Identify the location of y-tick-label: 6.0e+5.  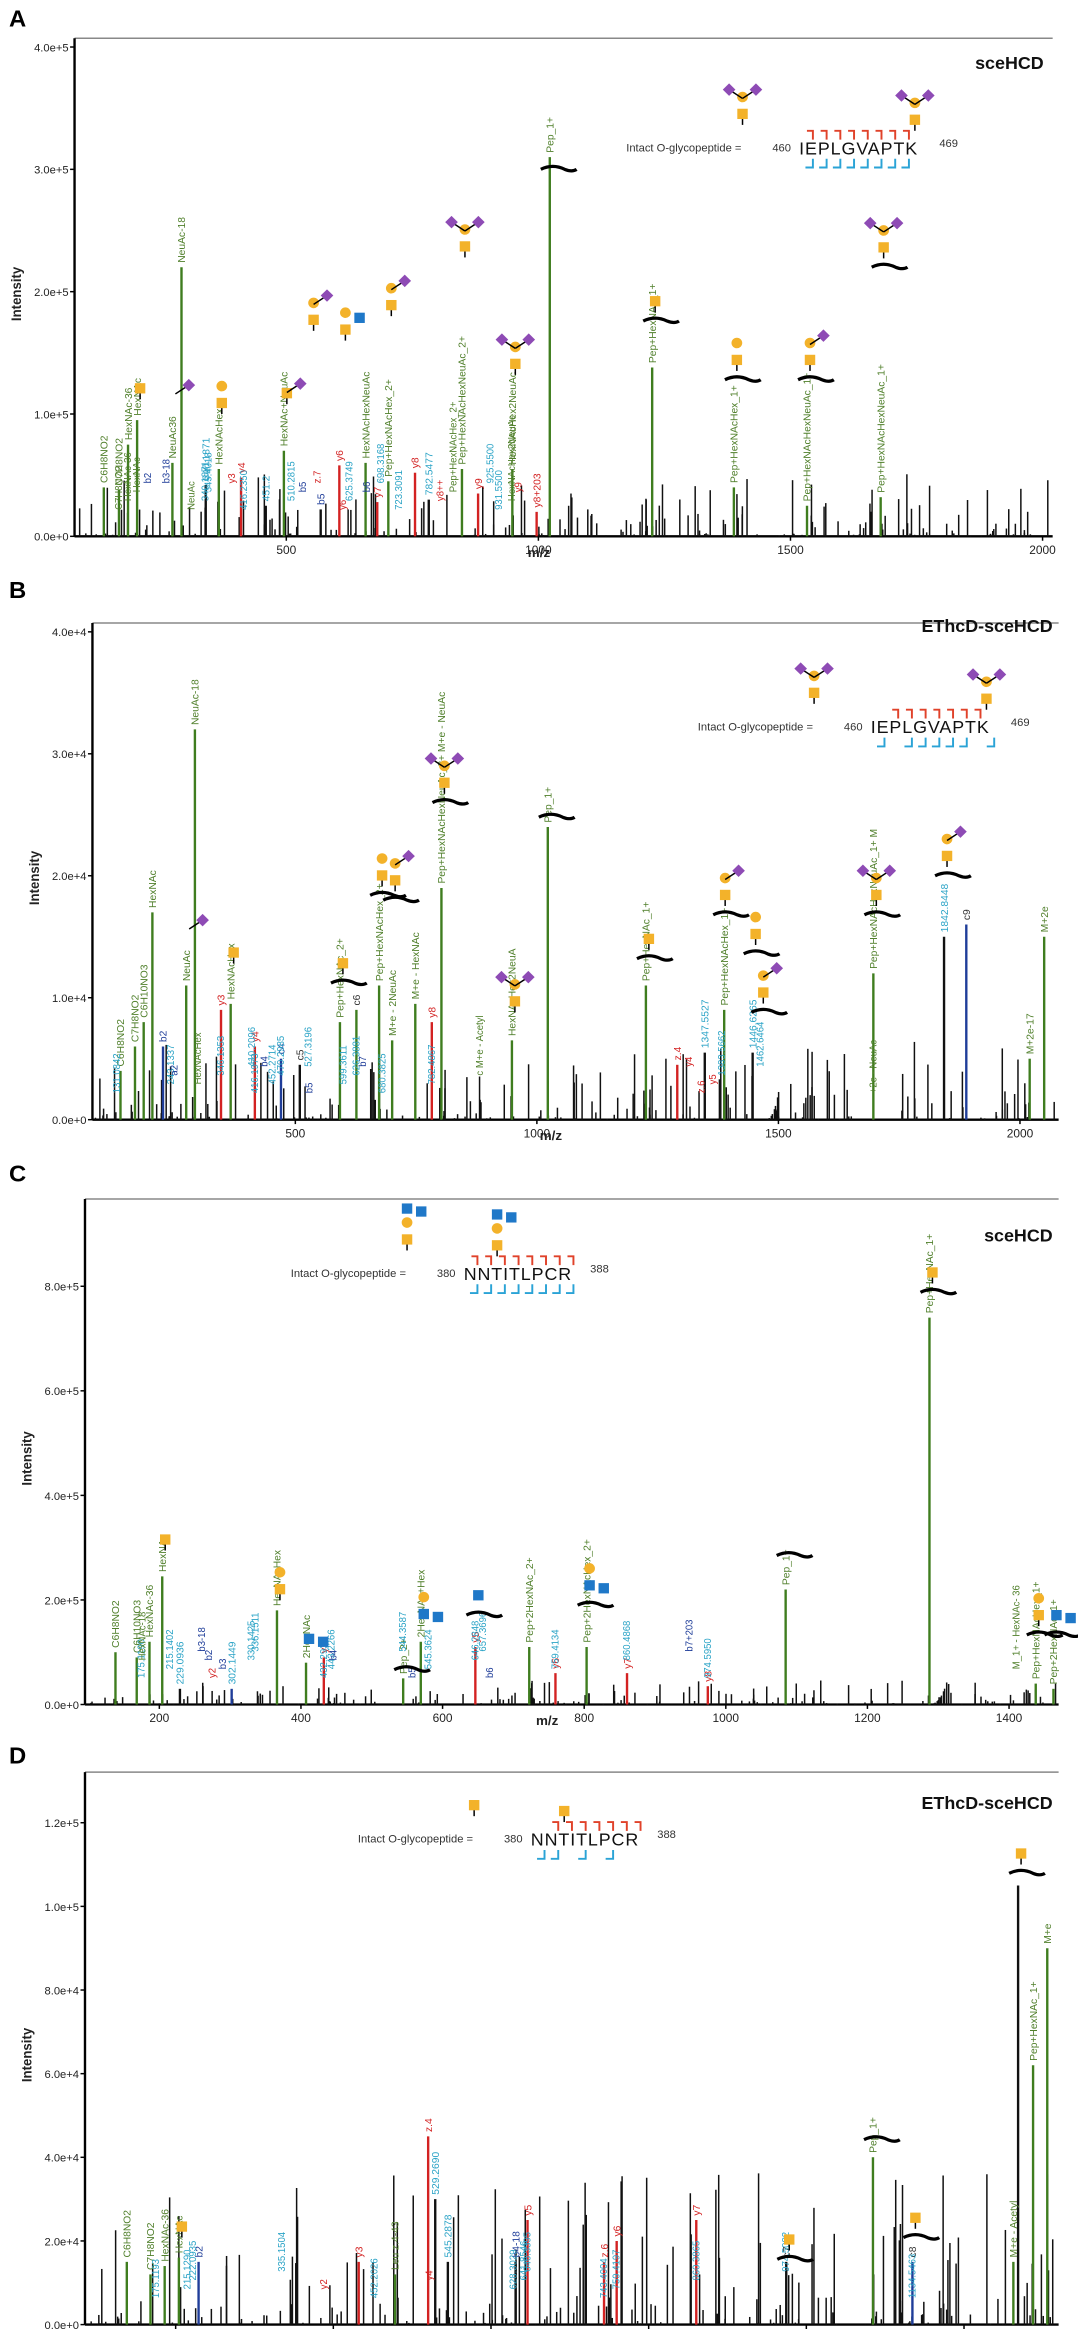
(62, 1392).